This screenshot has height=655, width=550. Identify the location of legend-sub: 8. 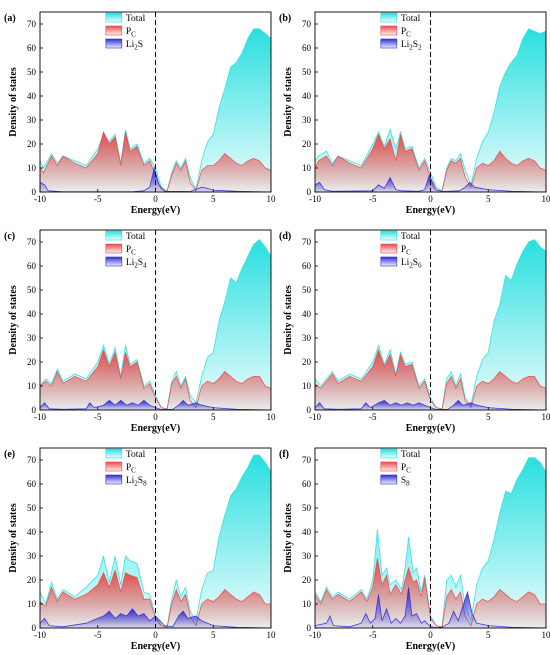
(408, 484).